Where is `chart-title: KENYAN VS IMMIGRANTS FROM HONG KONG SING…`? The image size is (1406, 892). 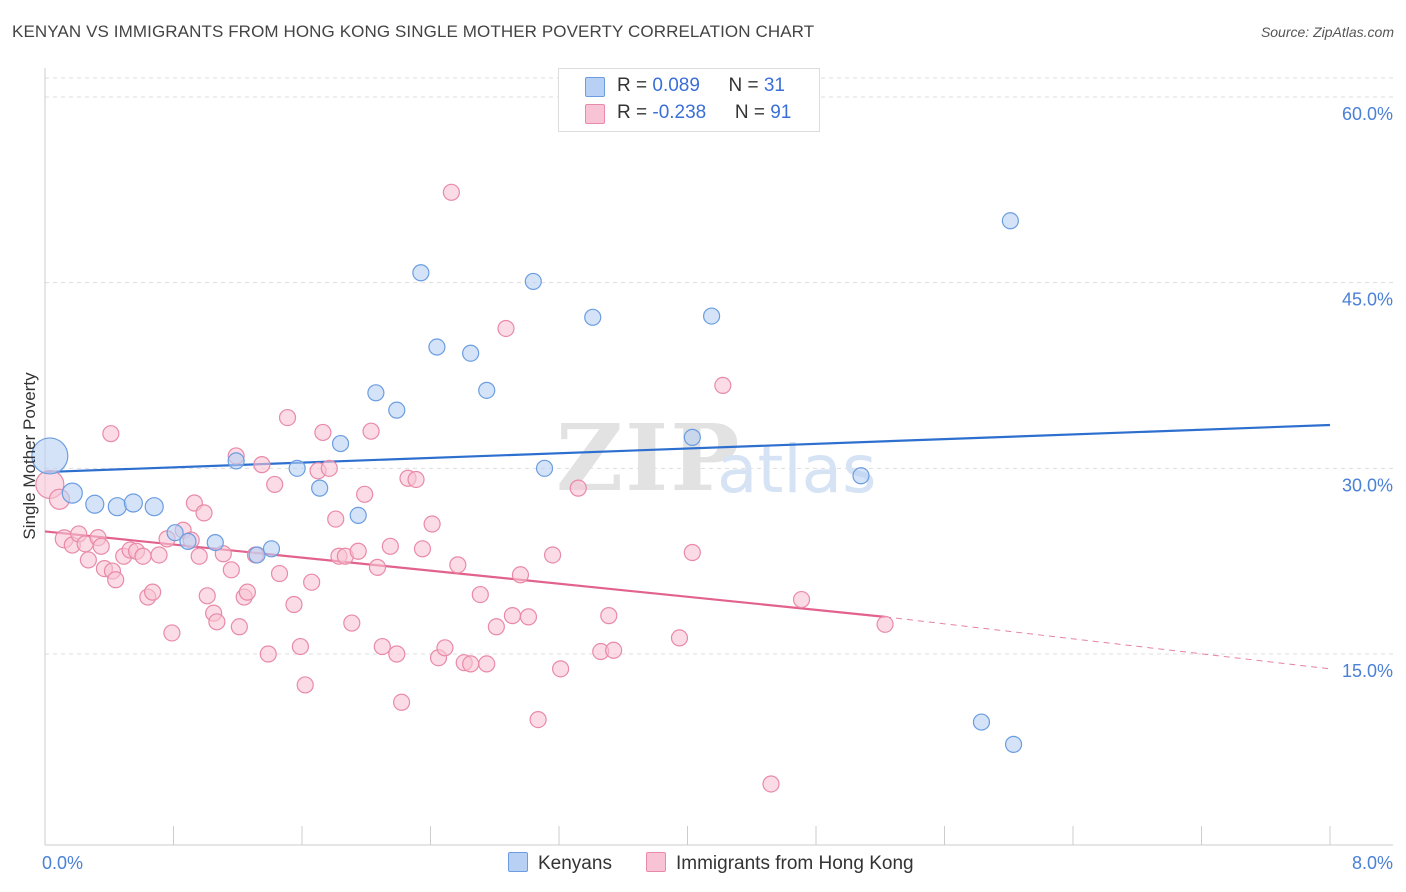 chart-title: KENYAN VS IMMIGRANTS FROM HONG KONG SING… is located at coordinates (413, 31).